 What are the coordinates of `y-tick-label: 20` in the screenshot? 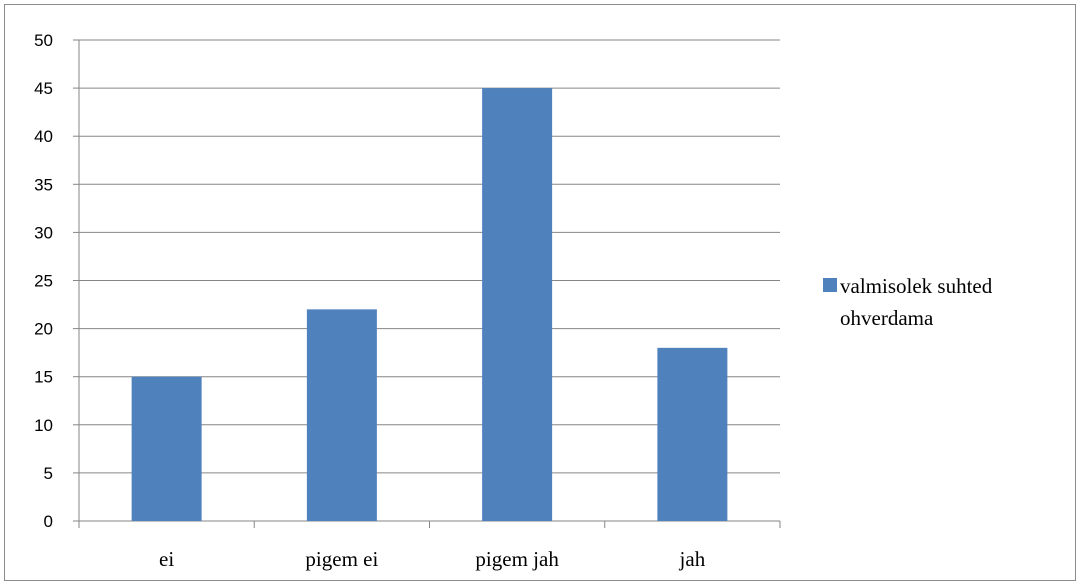 It's located at (43, 329).